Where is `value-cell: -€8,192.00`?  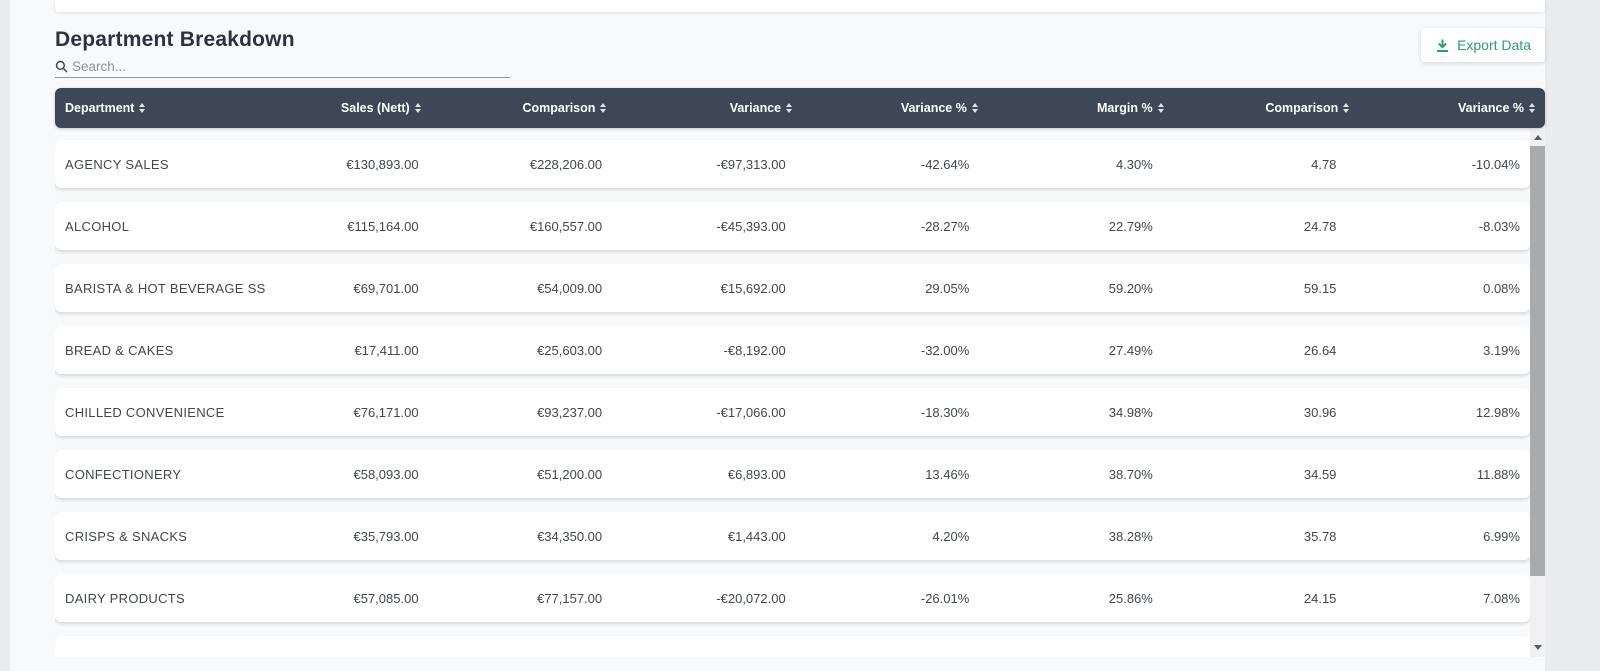 value-cell: -€8,192.00 is located at coordinates (754, 350).